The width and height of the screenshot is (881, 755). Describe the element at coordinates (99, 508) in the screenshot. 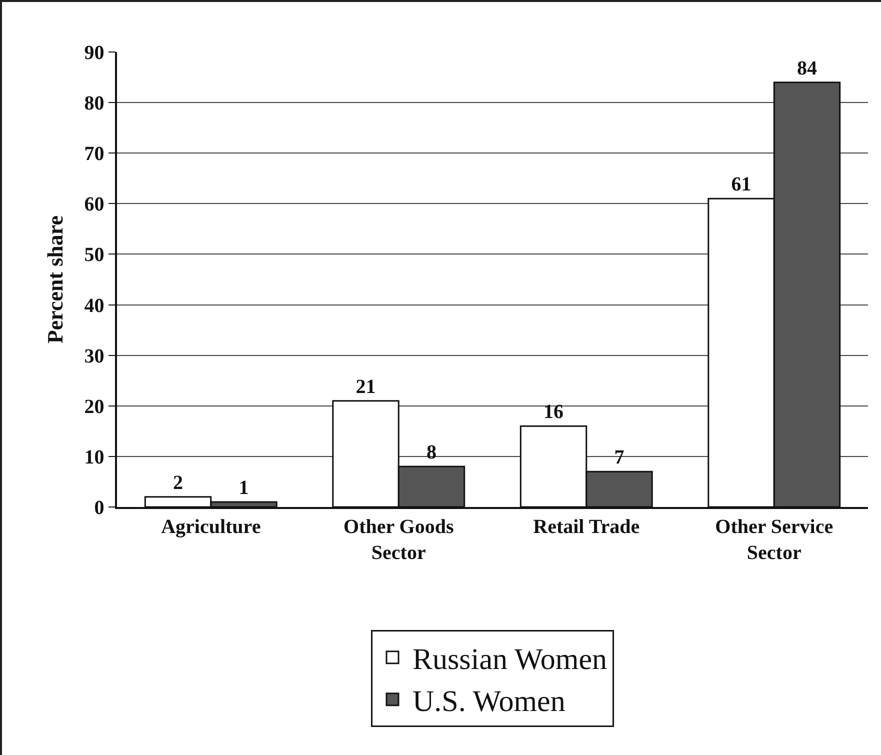

I see `y-tick-label: 0` at that location.